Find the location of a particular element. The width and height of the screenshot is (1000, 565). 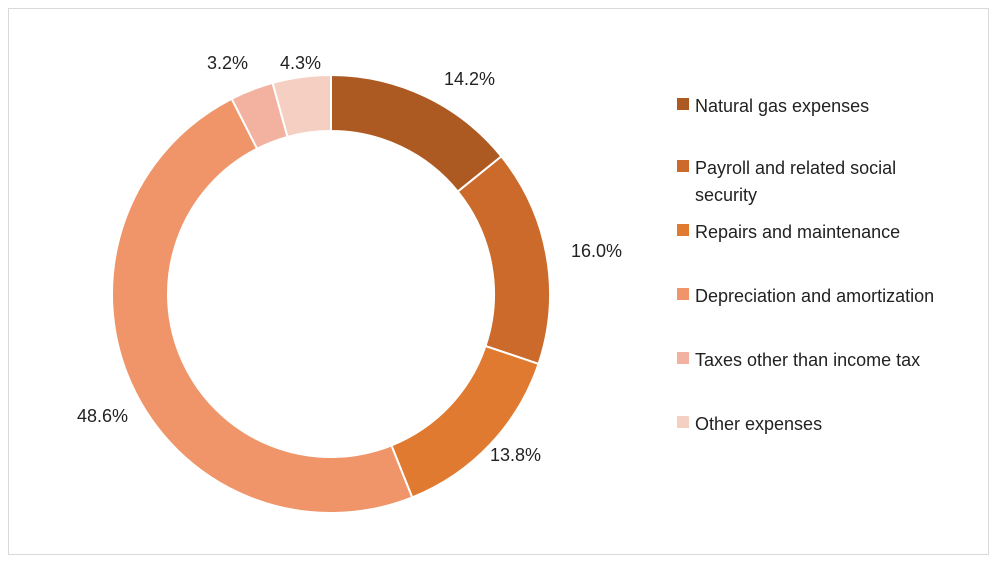

data-label-4: 48.6% is located at coordinates (102, 416).